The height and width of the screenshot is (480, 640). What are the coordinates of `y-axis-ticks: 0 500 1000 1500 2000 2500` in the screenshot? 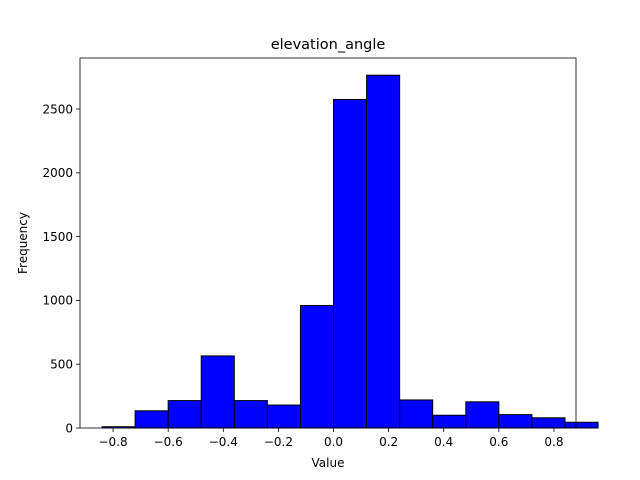 It's located at (61, 268).